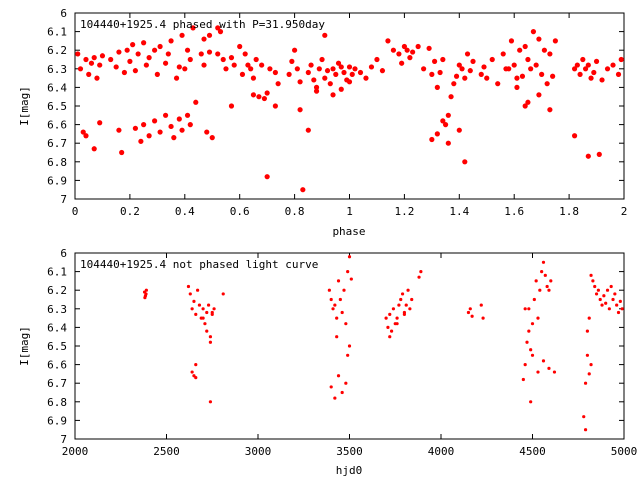 Image resolution: width=640 pixels, height=484 pixels. Describe the element at coordinates (63, 253) in the screenshot. I see `y-tick-label: 6` at that location.